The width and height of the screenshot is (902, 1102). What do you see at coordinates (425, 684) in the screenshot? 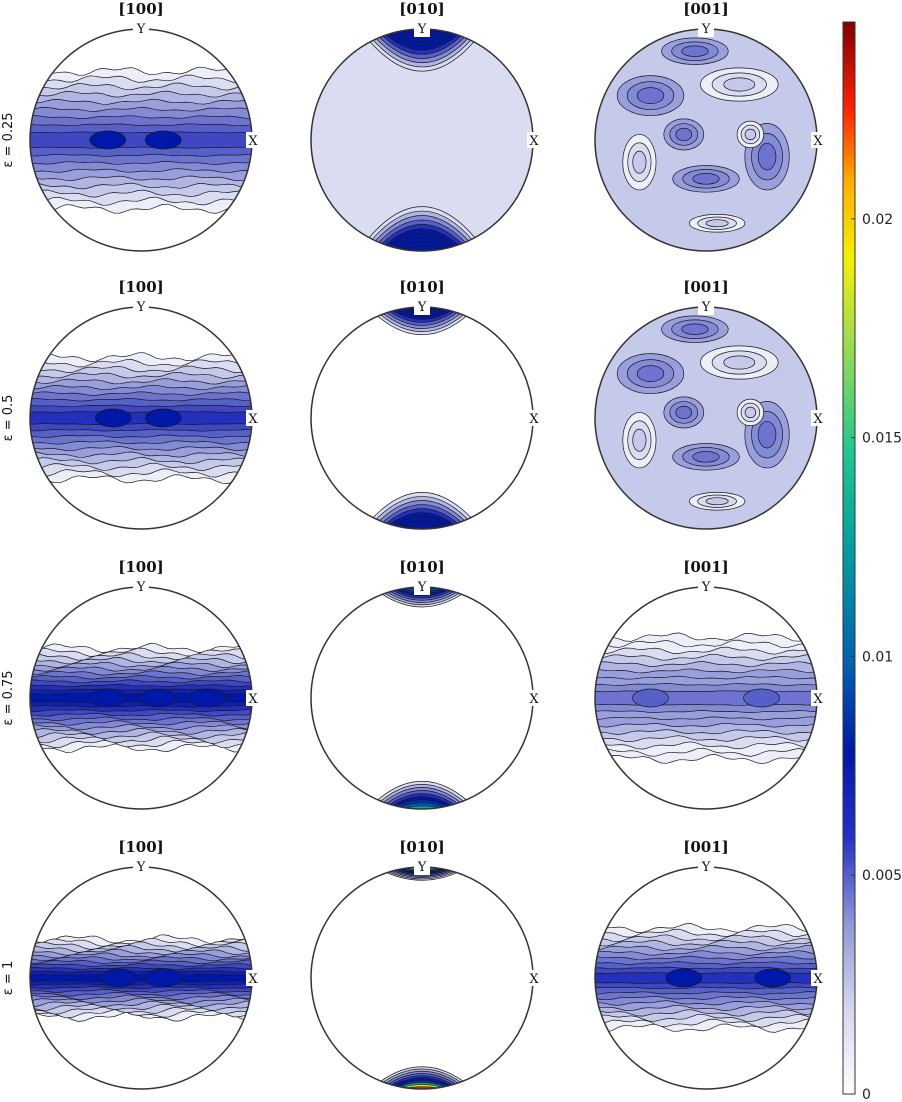
I see `pole-figure-r3-c2: Y X [010]` at bounding box center [425, 684].